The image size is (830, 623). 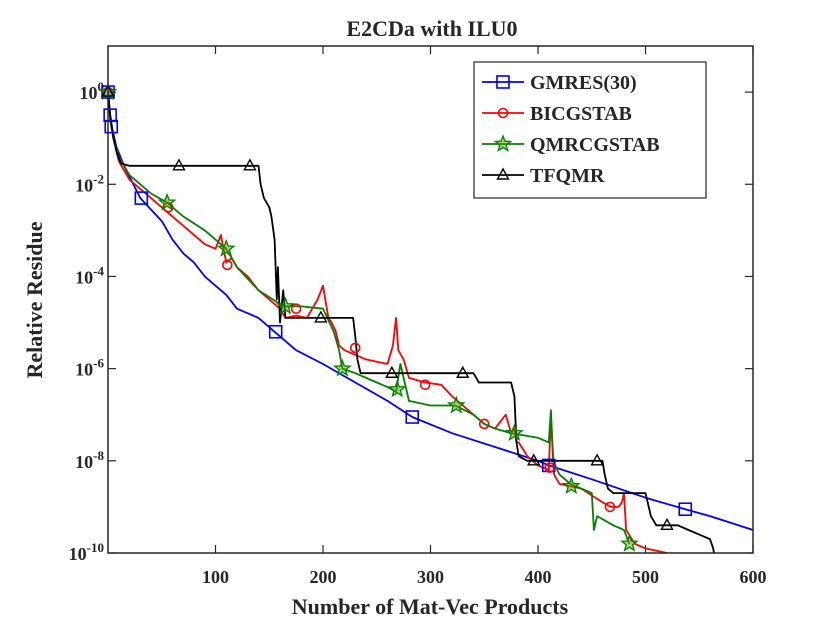 I want to click on y-tick-label: 10⁻⁸, so click(x=89, y=460).